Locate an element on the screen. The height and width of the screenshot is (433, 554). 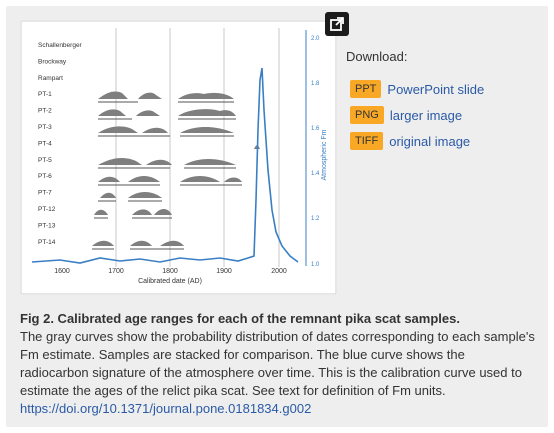
y-tick-label: 2.0 is located at coordinates (315, 39).